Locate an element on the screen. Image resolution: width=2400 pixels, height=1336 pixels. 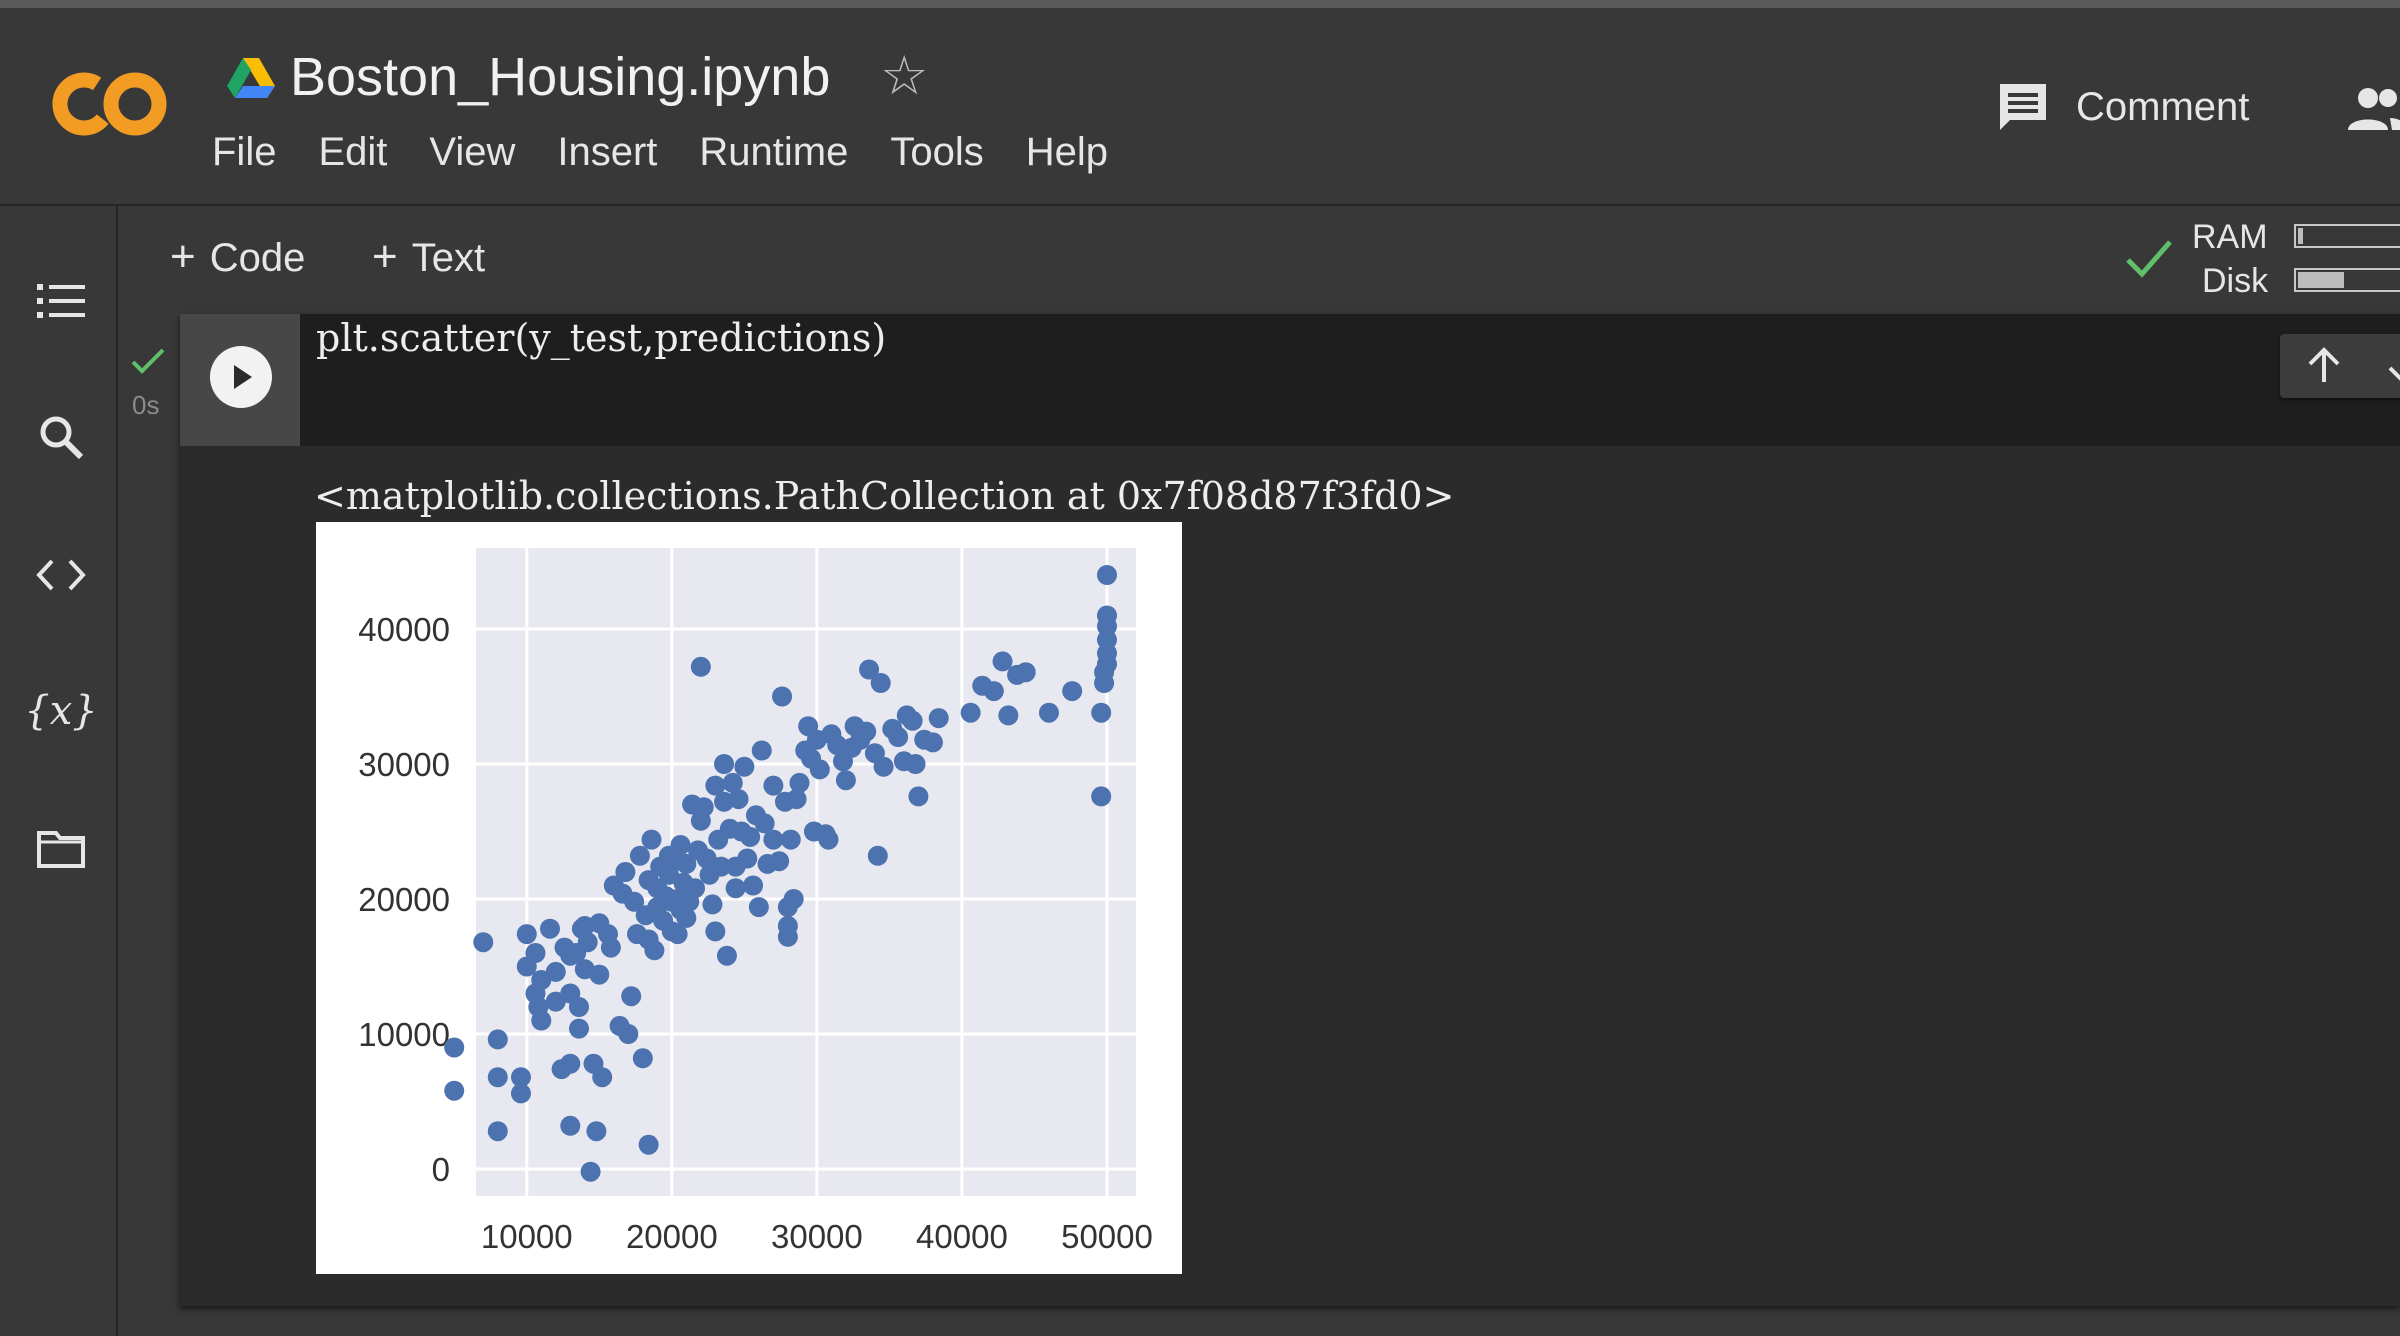
variables-icon: {x} is located at coordinates (61, 711).